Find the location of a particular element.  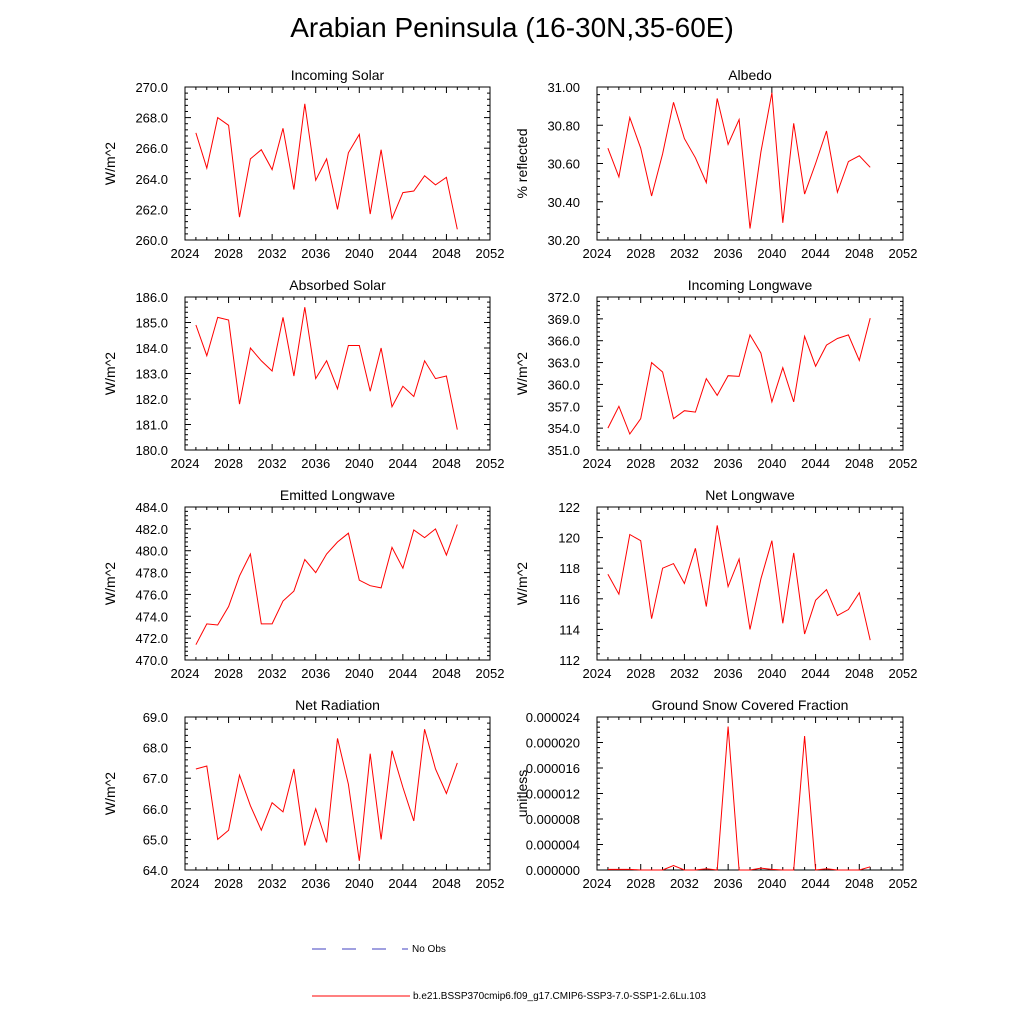

y-tick-label: 185.0 is located at coordinates (151, 323).